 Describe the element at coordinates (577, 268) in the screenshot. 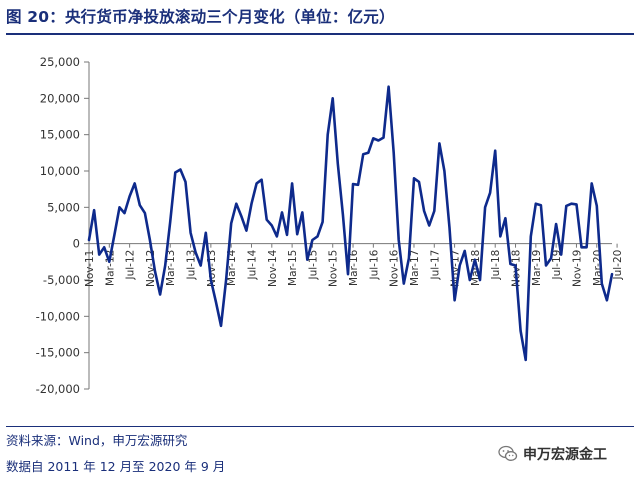

I see `x-tick-label: Nov-19` at that location.